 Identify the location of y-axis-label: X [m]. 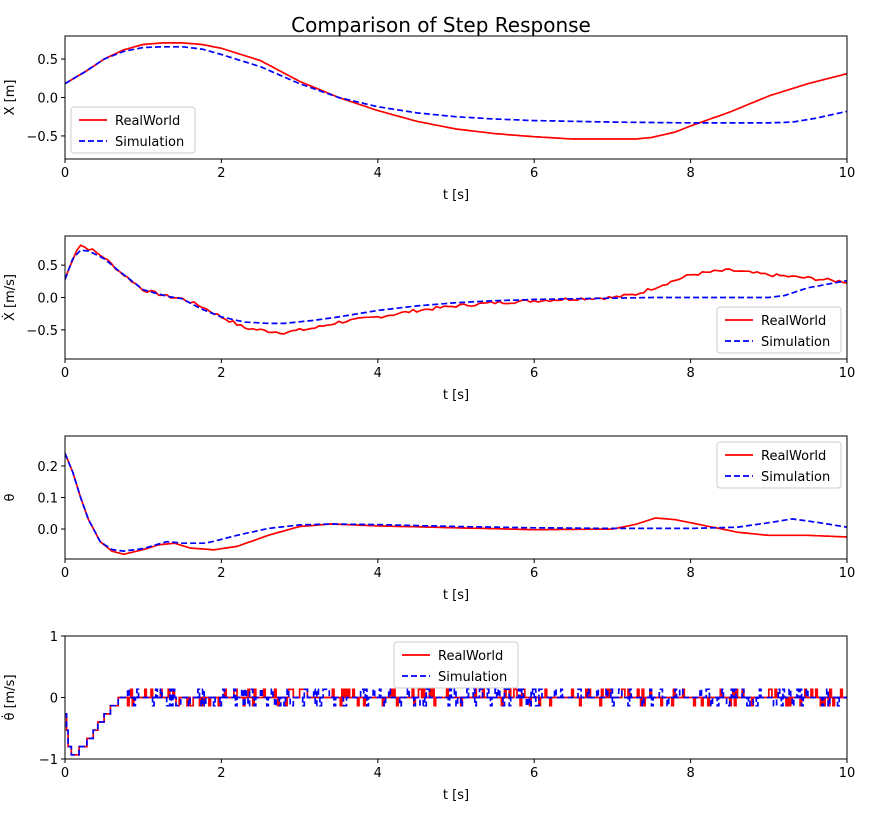
(10, 98).